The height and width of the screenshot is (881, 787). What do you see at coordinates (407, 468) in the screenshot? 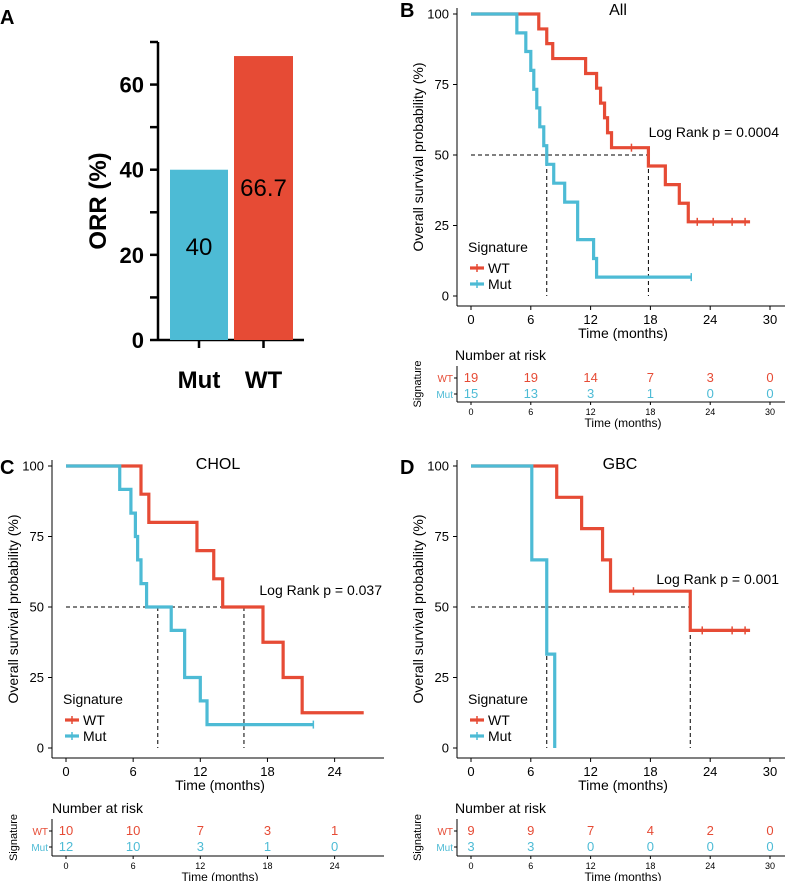
I see `panel-letter-d: D` at bounding box center [407, 468].